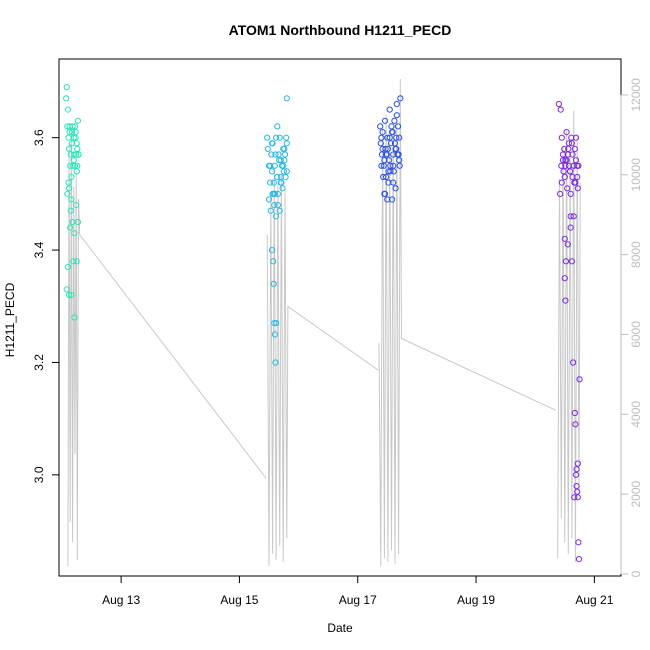 Image resolution: width=650 pixels, height=650 pixels. I want to click on y2-tick-label: 2000, so click(636, 493).